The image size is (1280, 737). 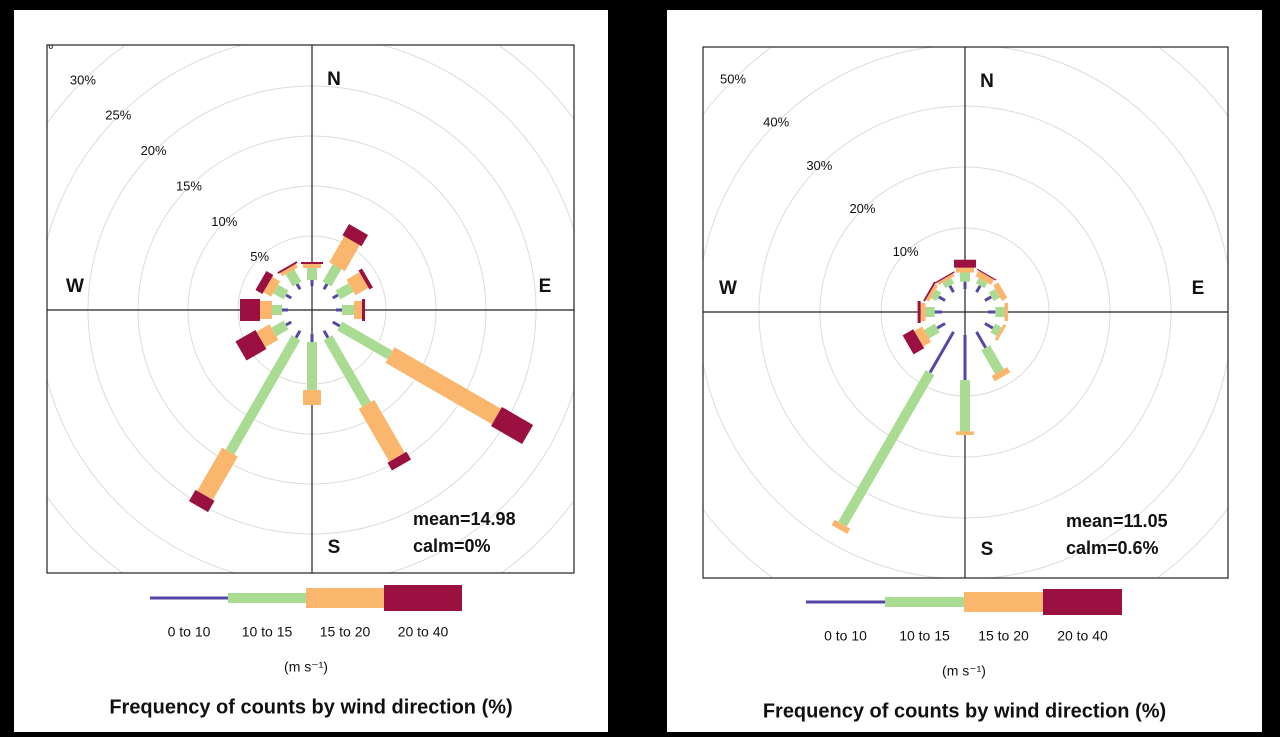 I want to click on annotation: calm=0%, so click(x=452, y=546).